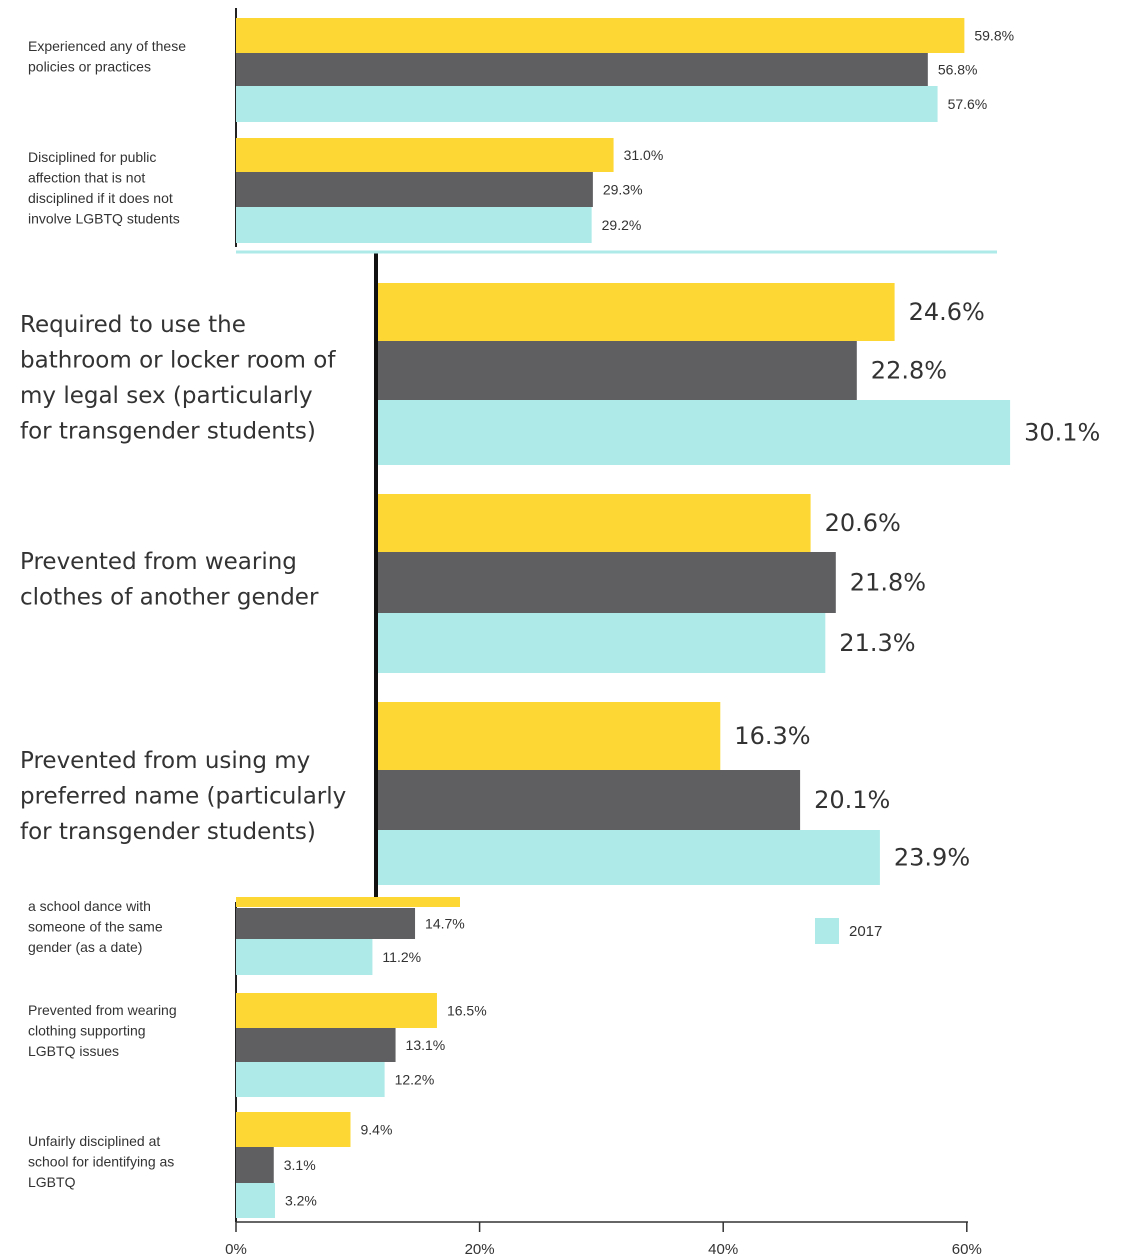 This screenshot has height=1258, width=1129. Describe the element at coordinates (107, 46) in the screenshot. I see `category-label: Experienced any of these` at that location.